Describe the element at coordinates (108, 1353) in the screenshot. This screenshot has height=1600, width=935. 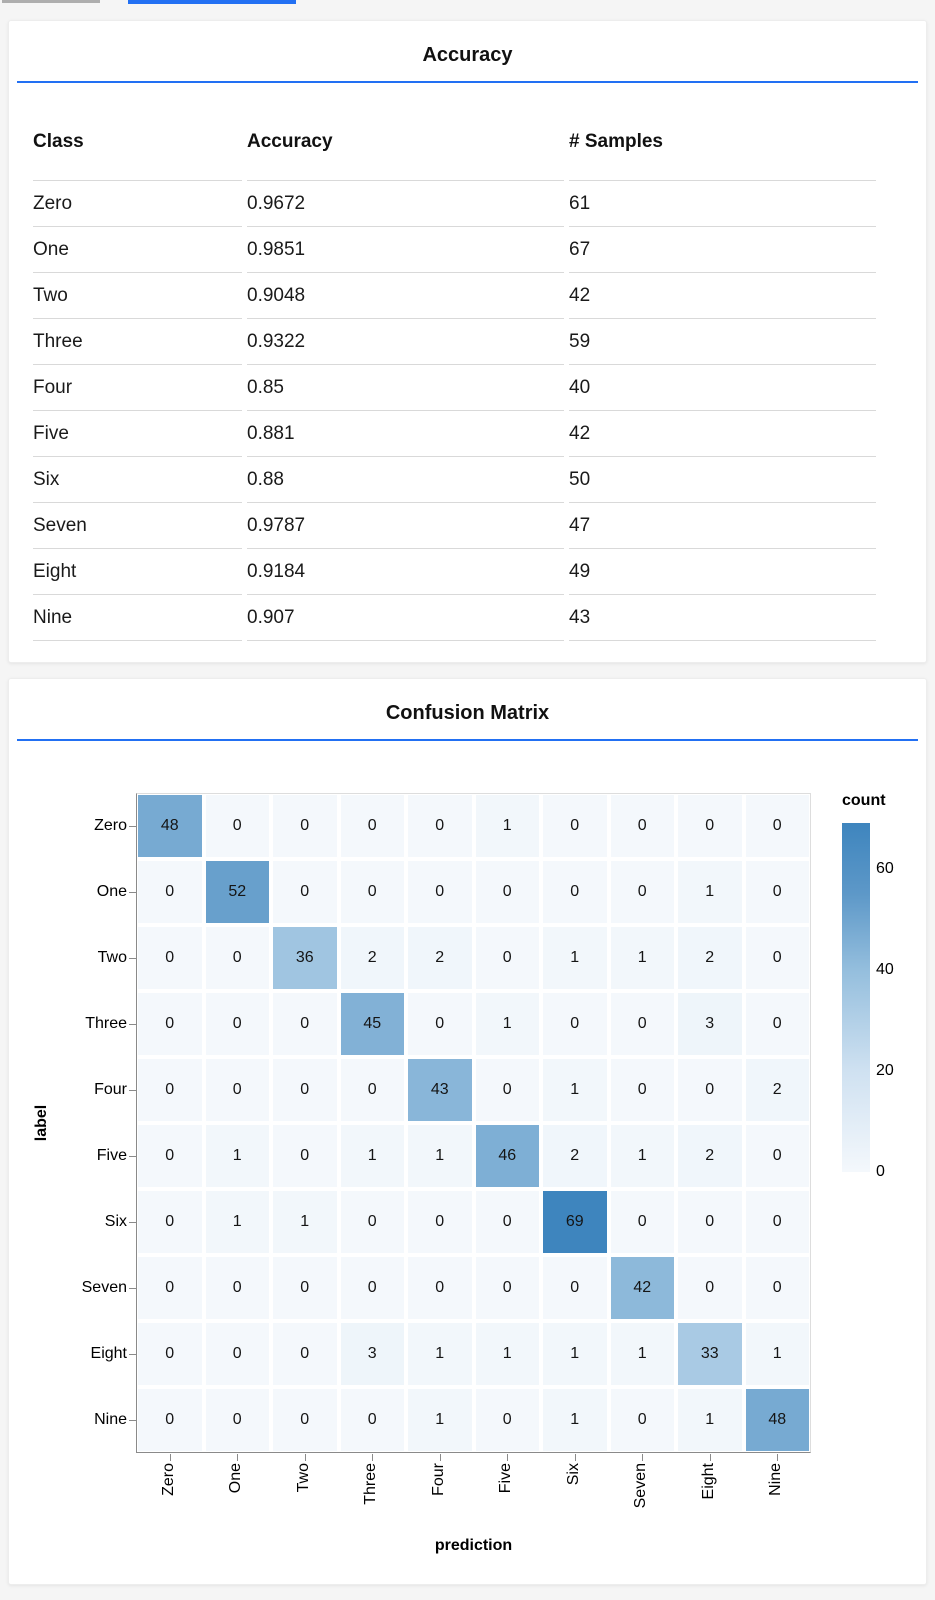
I see `y-tick-label: Eight` at that location.